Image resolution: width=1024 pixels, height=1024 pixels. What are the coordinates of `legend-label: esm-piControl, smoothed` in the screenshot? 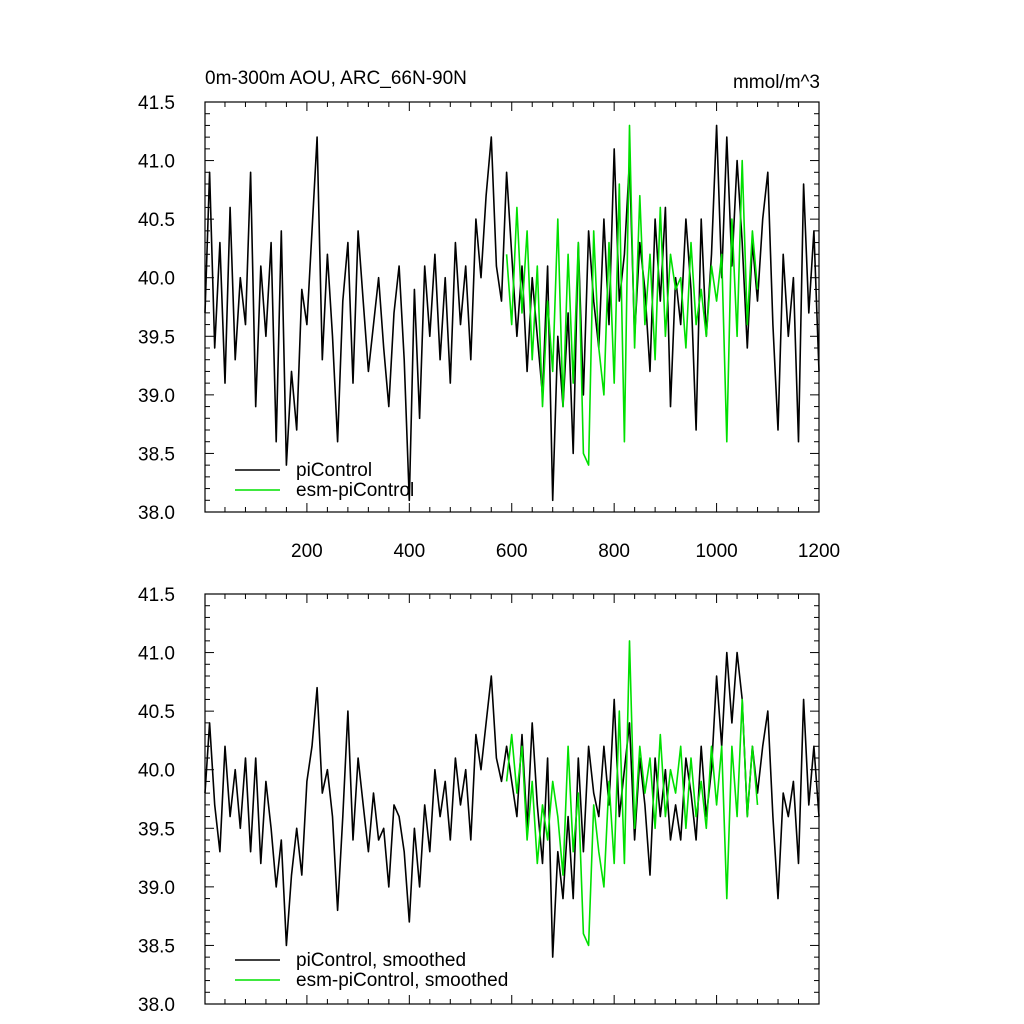 It's located at (402, 980).